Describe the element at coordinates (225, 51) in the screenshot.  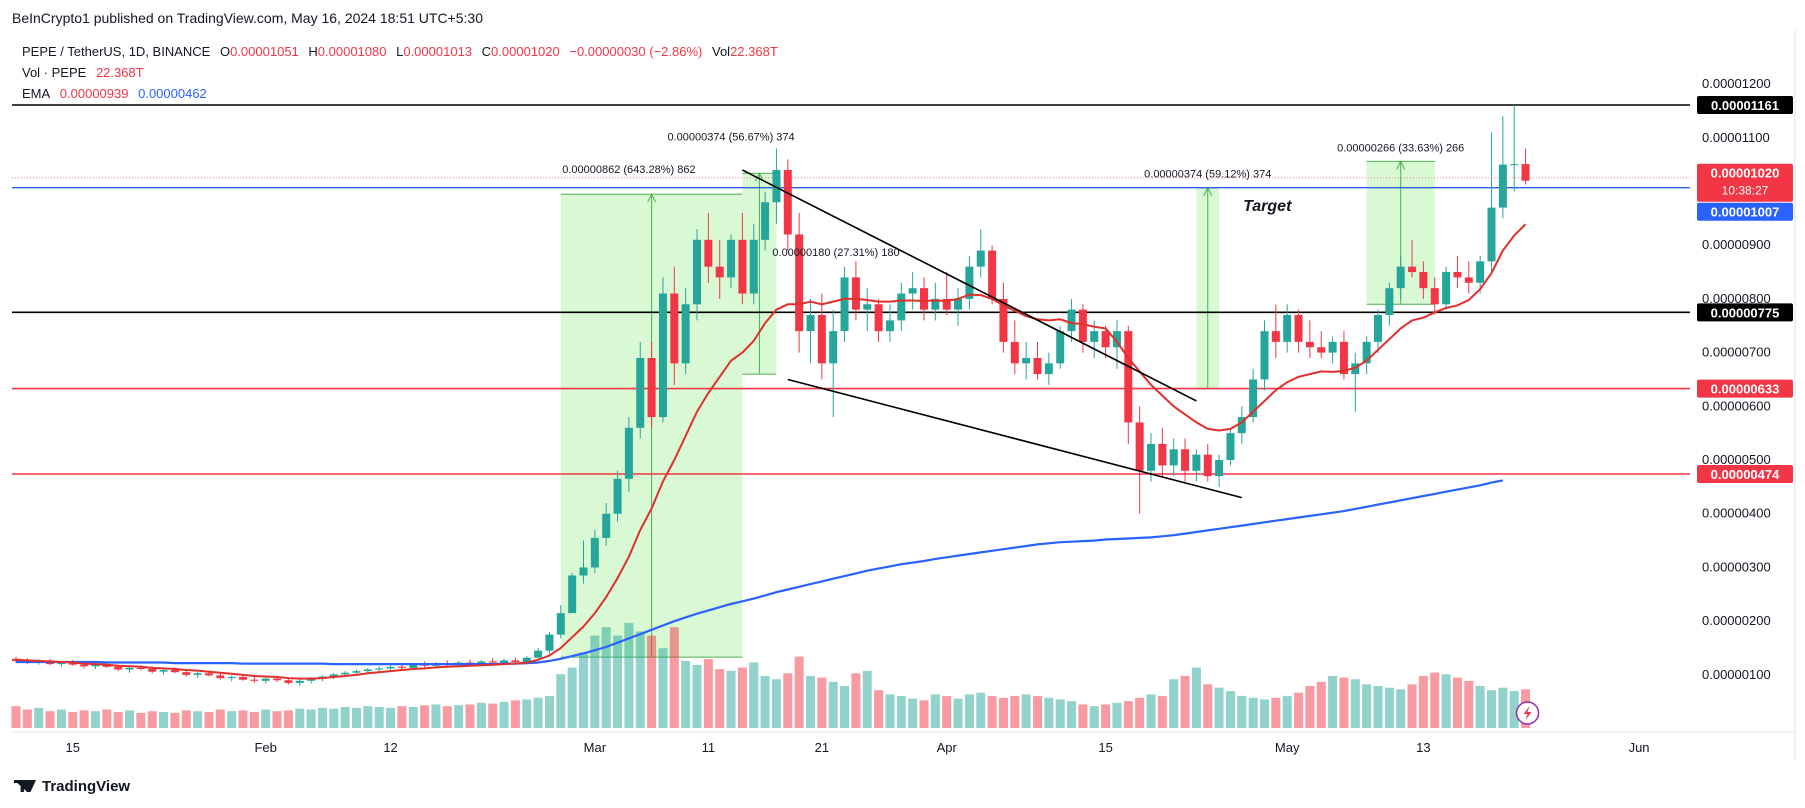
I see `open-label: O` at that location.